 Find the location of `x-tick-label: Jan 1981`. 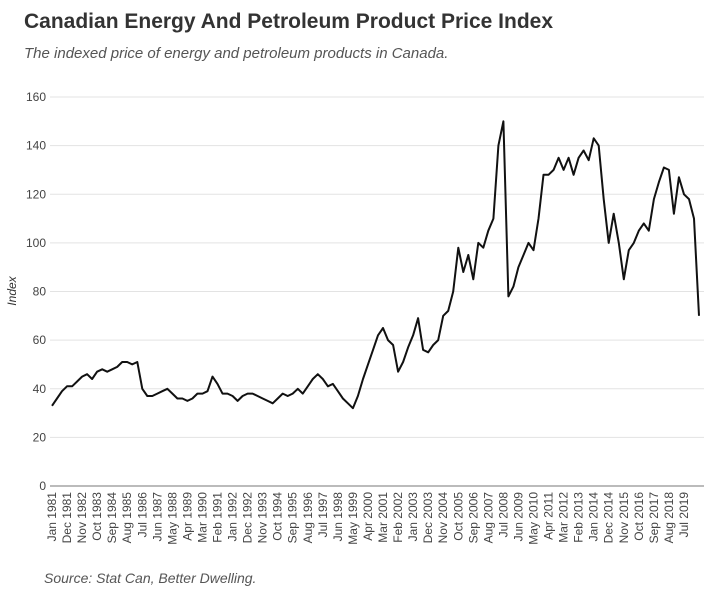

x-tick-label: Jan 1981 is located at coordinates (52, 517).